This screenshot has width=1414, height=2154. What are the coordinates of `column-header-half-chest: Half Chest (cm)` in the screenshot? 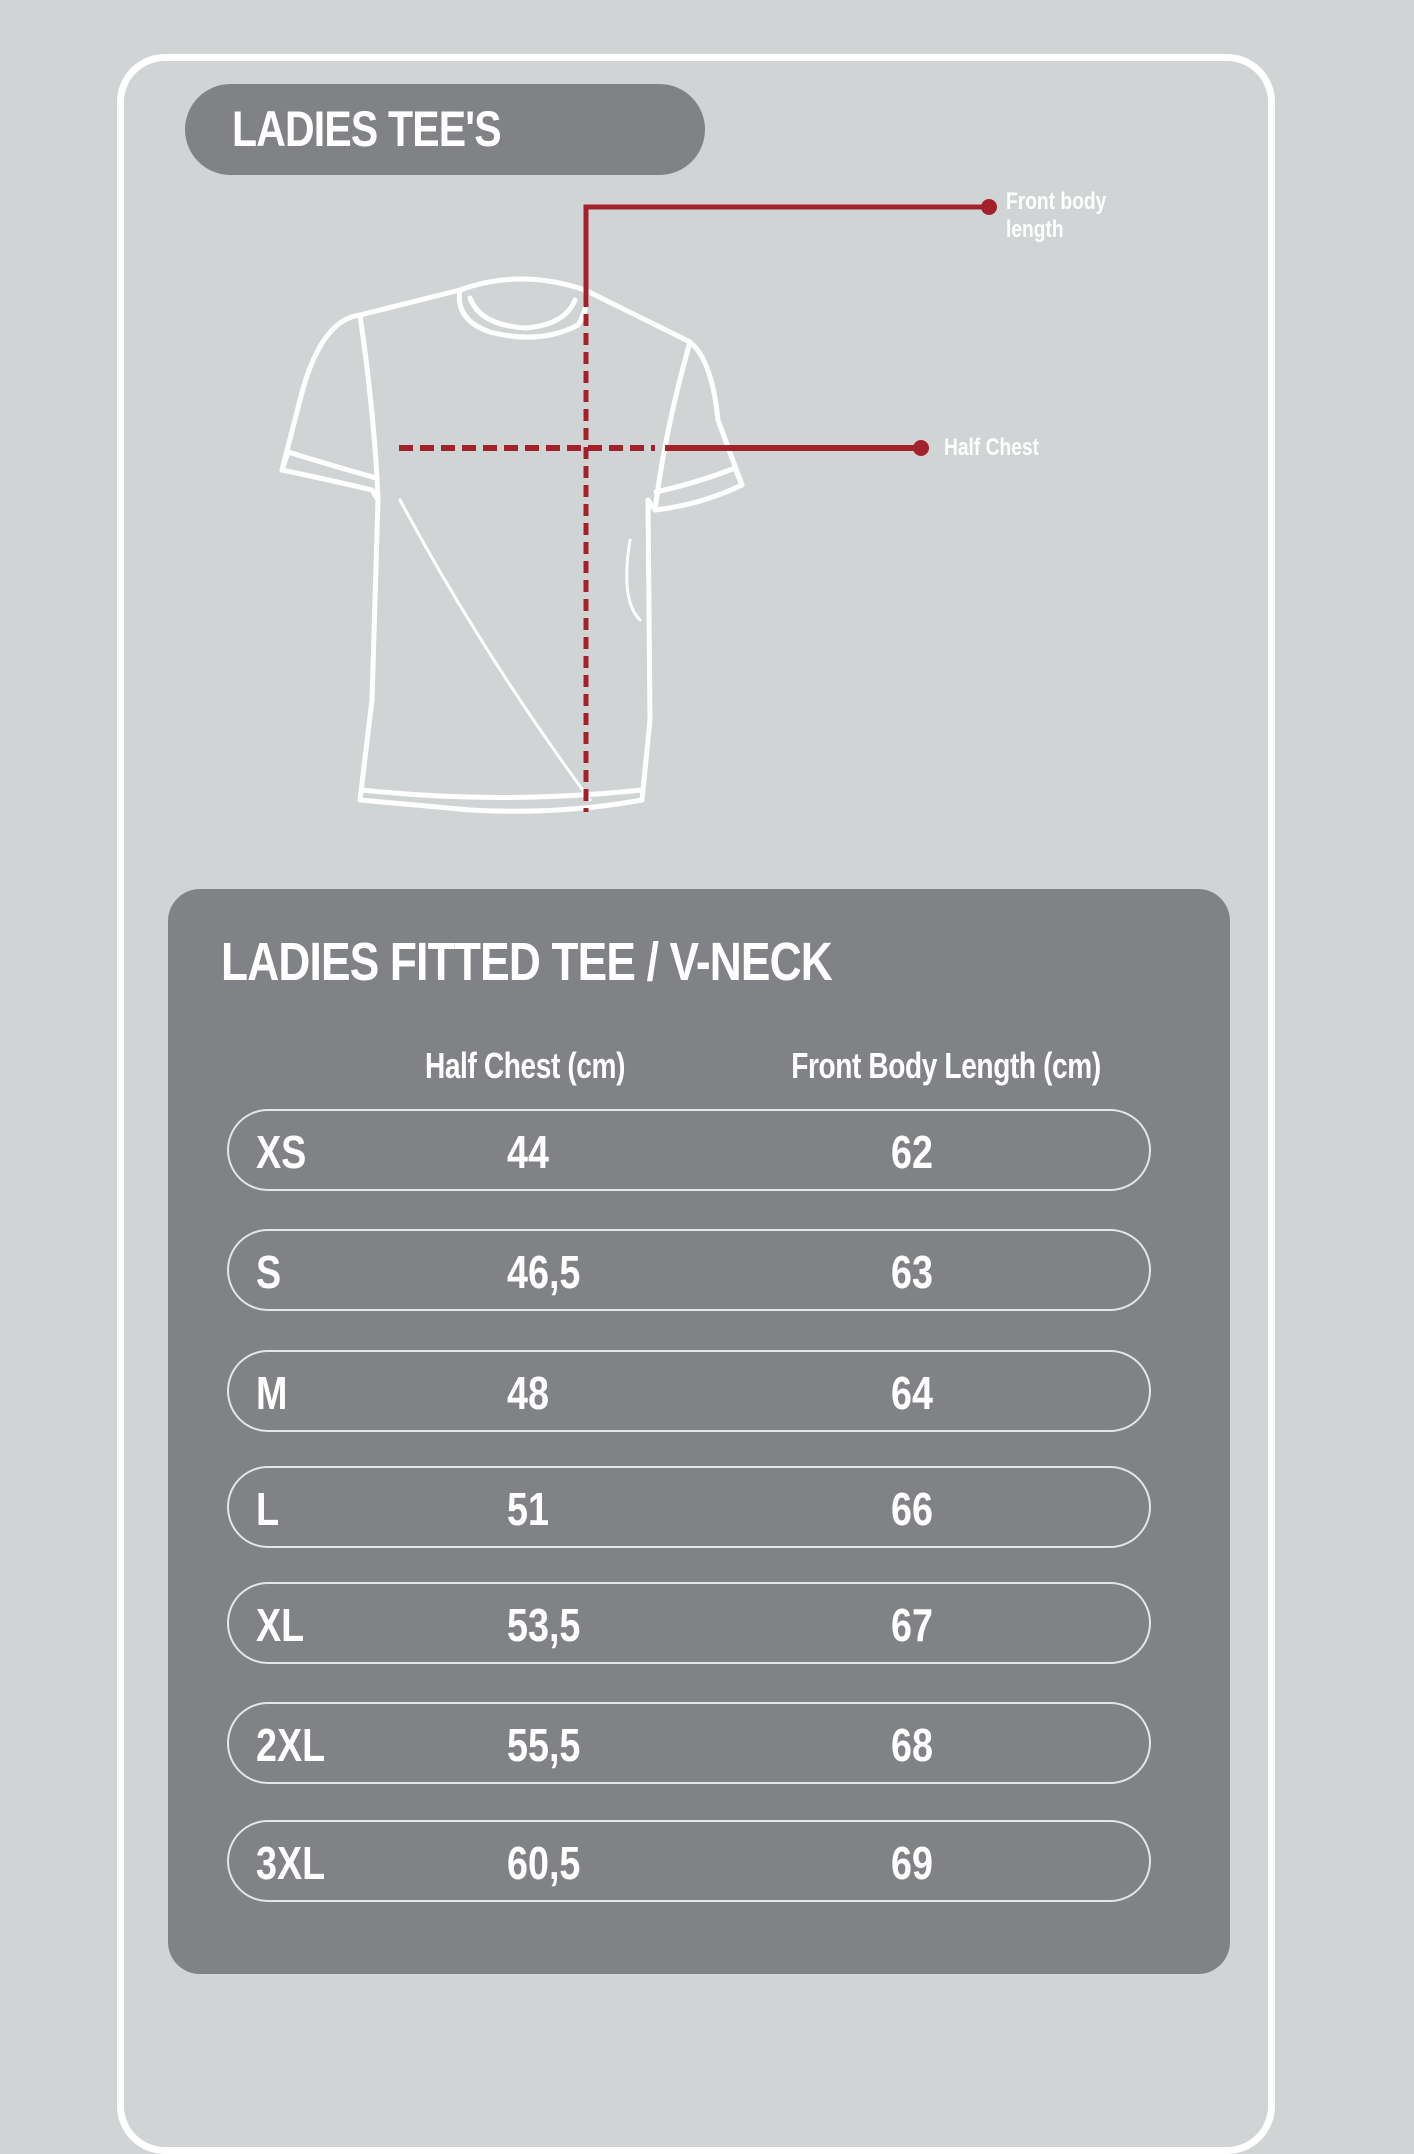 It's located at (525, 1065).